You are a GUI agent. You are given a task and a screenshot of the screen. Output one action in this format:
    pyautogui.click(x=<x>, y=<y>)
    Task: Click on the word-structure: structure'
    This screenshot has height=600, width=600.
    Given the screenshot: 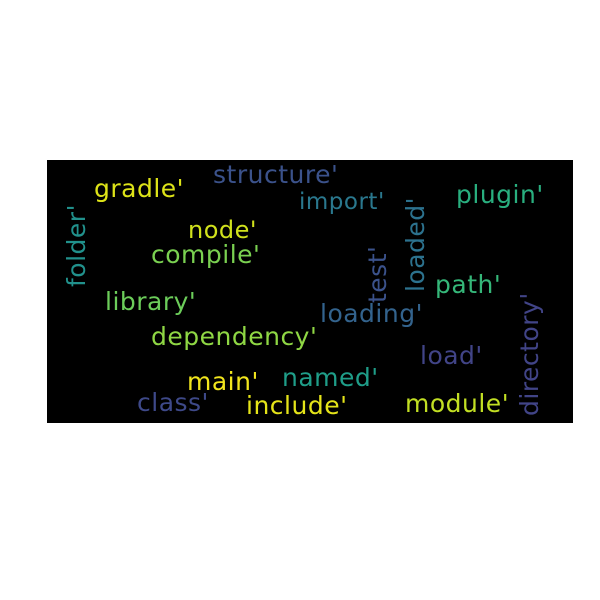 What is the action you would take?
    pyautogui.click(x=276, y=174)
    